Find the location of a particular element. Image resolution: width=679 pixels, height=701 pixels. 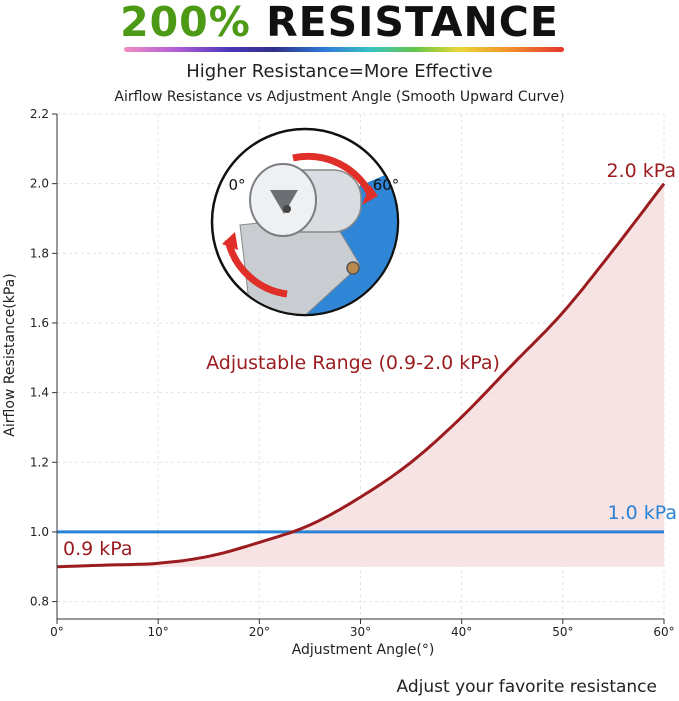

y-axis-label: Airflow Resistance(kPa) is located at coordinates (10, 354).